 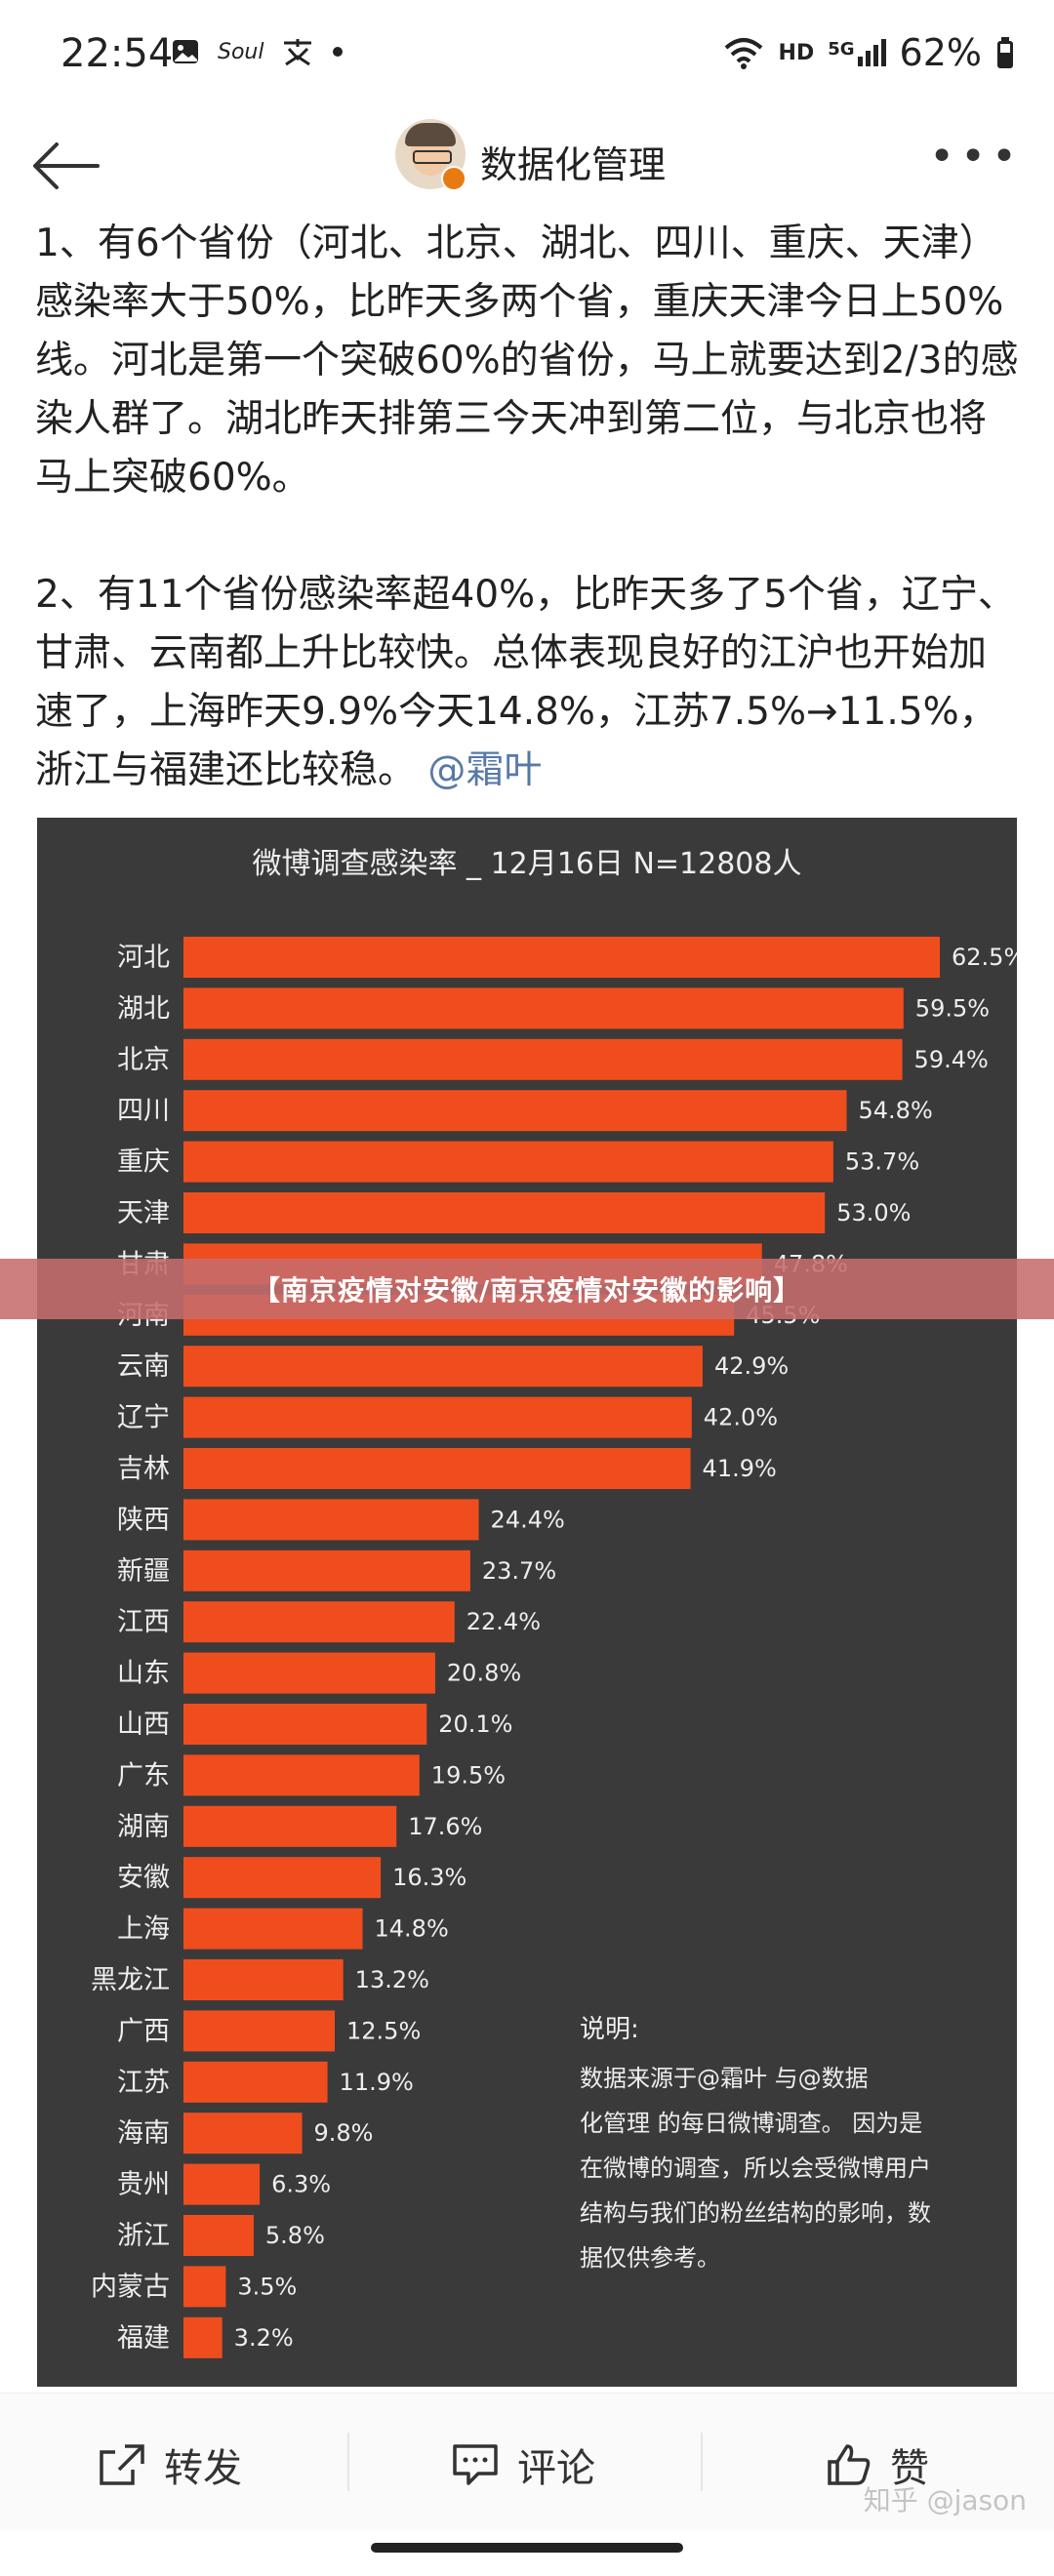 What do you see at coordinates (241, 51) in the screenshot?
I see `soul-icon: Soul` at bounding box center [241, 51].